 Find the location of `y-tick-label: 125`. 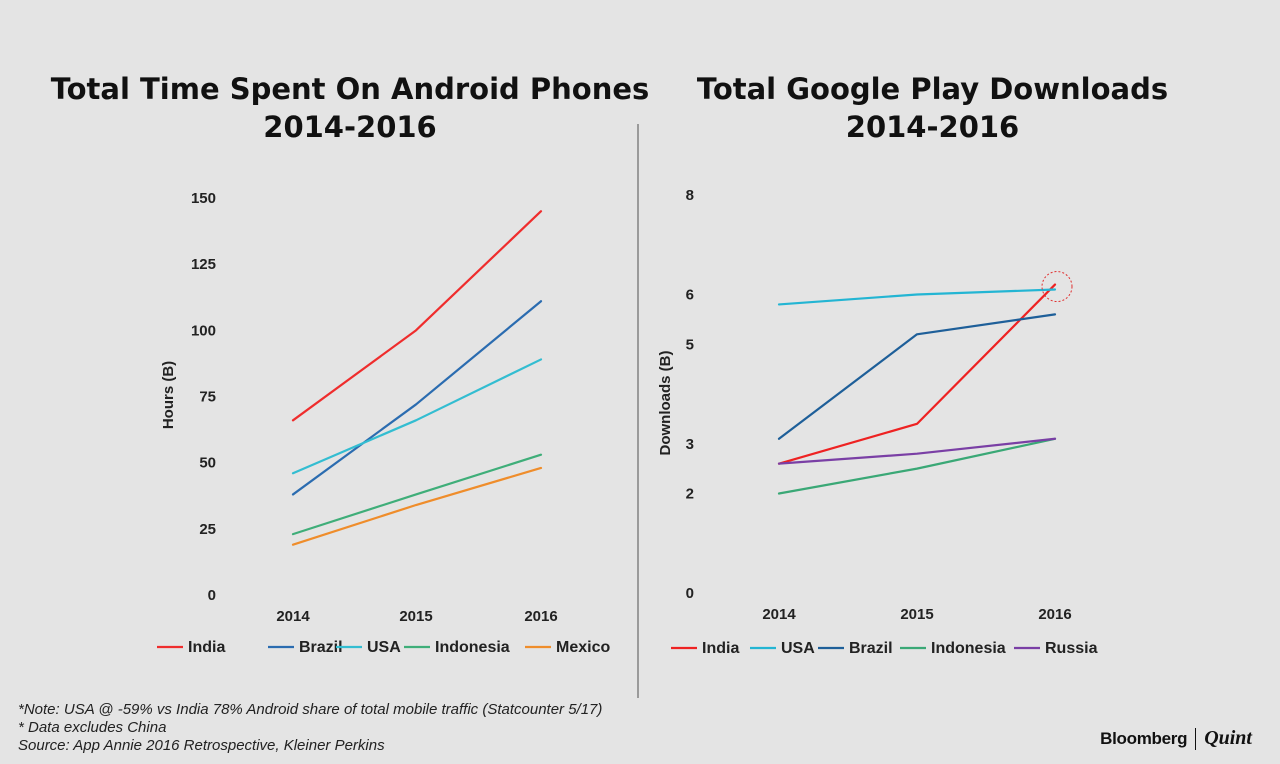

y-tick-label: 125 is located at coordinates (203, 264).